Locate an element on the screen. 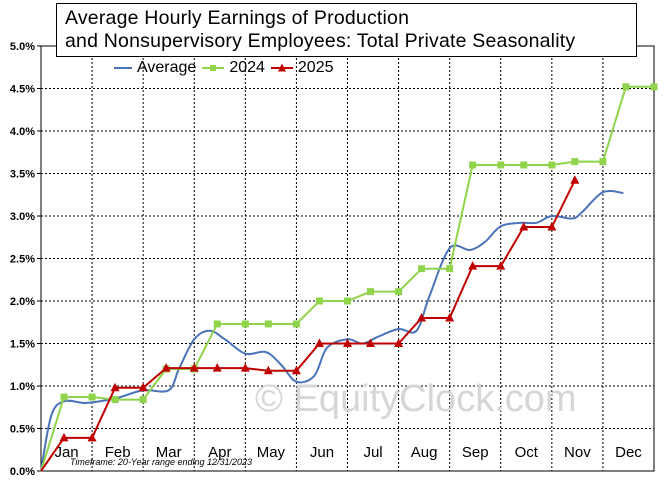 Image resolution: width=664 pixels, height=482 pixels. y-tick-label: 5.0% is located at coordinates (22, 47).